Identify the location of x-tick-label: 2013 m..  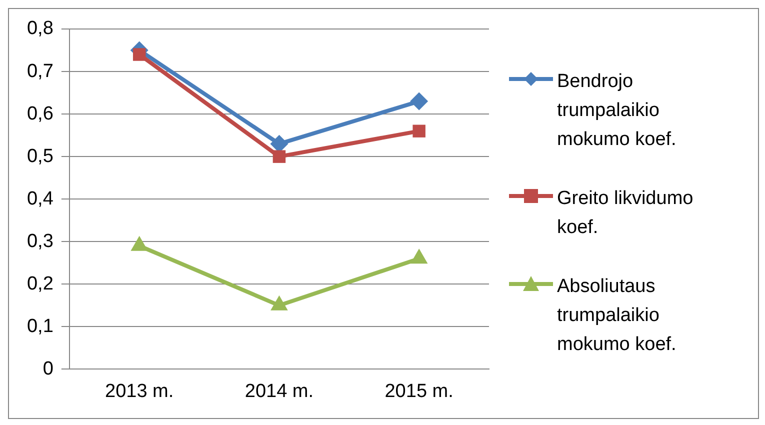
(139, 391).